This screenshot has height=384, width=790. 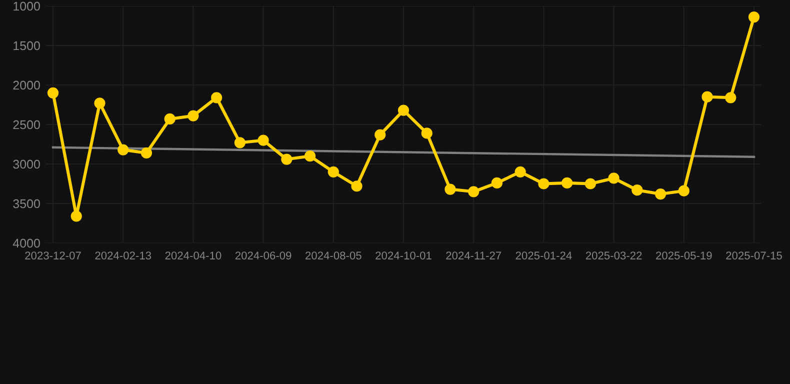 What do you see at coordinates (544, 256) in the screenshot?
I see `x-tick-label: 2025-01-24` at bounding box center [544, 256].